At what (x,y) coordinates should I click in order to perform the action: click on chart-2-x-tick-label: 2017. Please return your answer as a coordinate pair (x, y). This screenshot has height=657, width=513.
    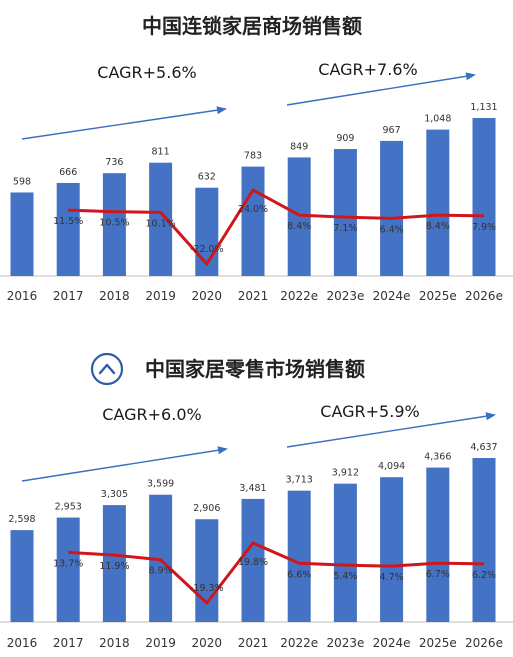
    Looking at the image, I should click on (68, 643).